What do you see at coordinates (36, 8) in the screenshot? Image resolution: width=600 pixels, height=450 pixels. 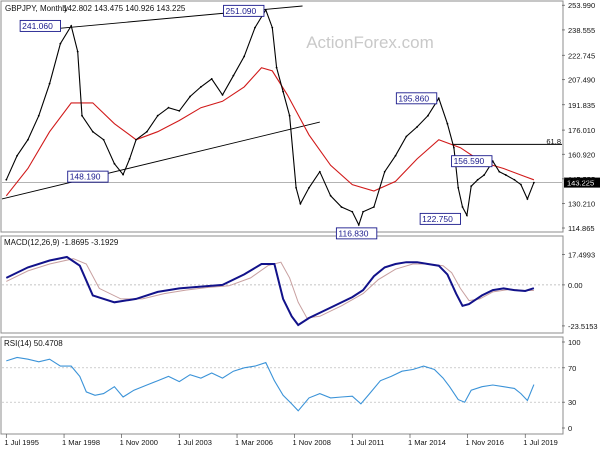 I see `price-panel-title: GBPJPY, Monthly` at bounding box center [36, 8].